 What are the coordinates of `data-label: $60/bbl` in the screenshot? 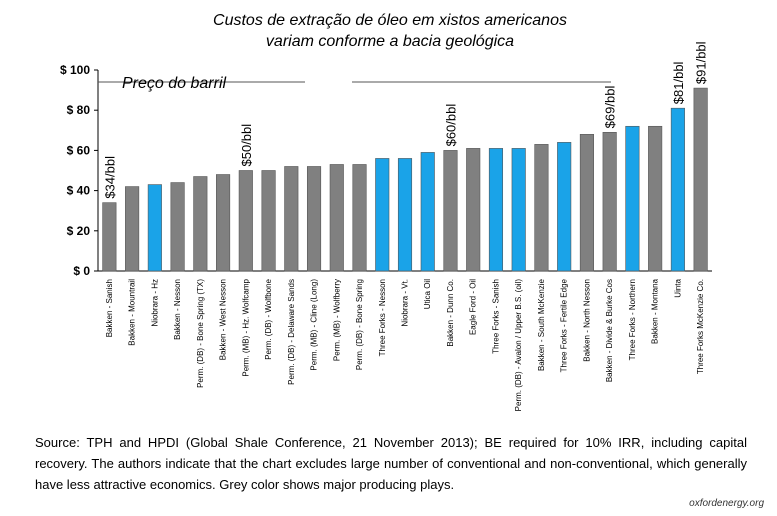 It's located at (450, 125).